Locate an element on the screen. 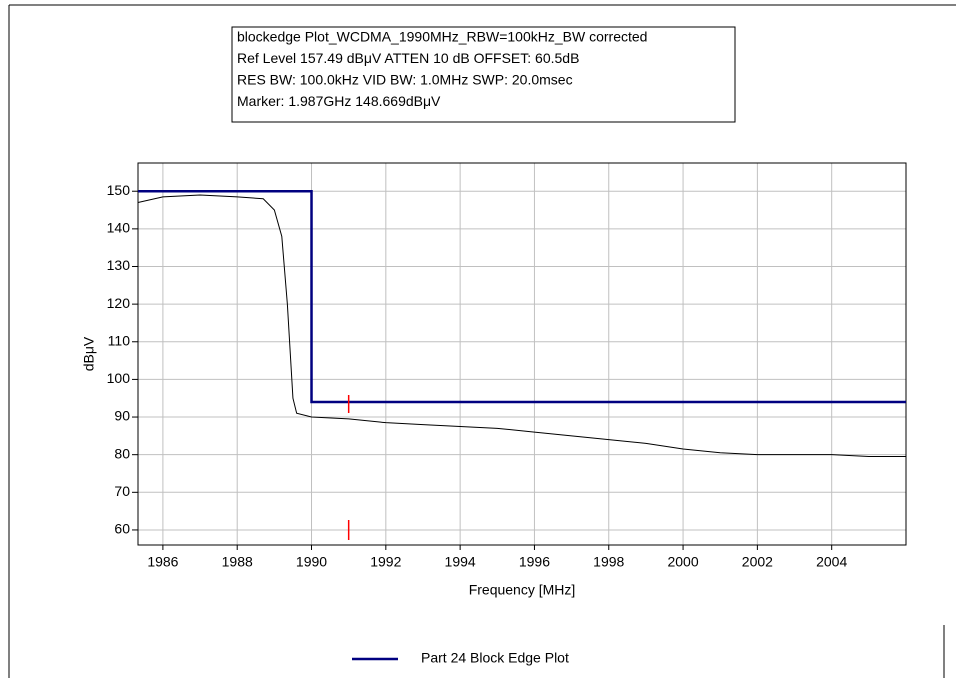 The height and width of the screenshot is (683, 956). y-tick-label: 100 is located at coordinates (119, 378).